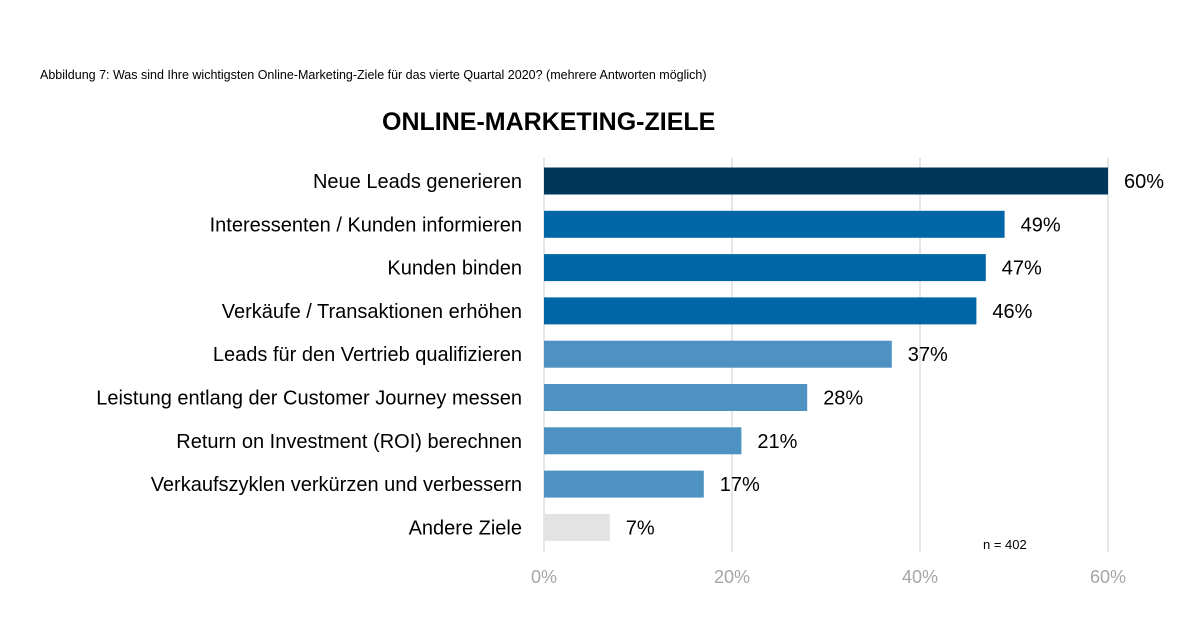 This screenshot has height=627, width=1200. What do you see at coordinates (1022, 269) in the screenshot?
I see `data-label: 47%` at bounding box center [1022, 269].